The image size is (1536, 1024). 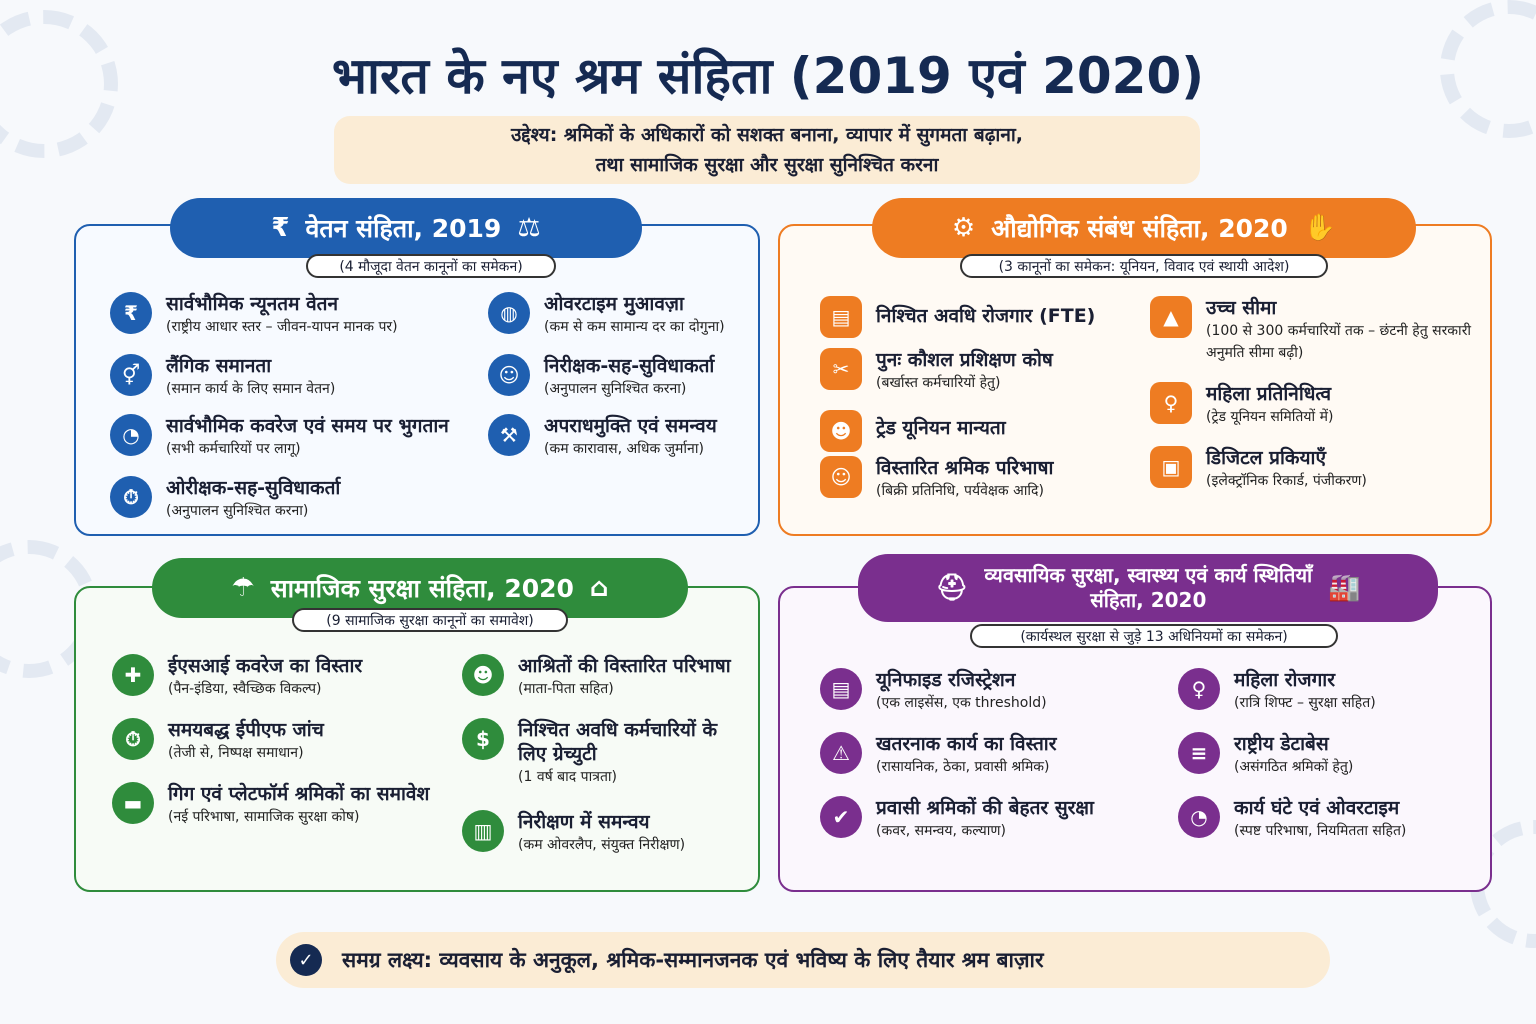 What do you see at coordinates (1241, 308) in the screenshot?
I see `item-title: उच्च सीमा` at bounding box center [1241, 308].